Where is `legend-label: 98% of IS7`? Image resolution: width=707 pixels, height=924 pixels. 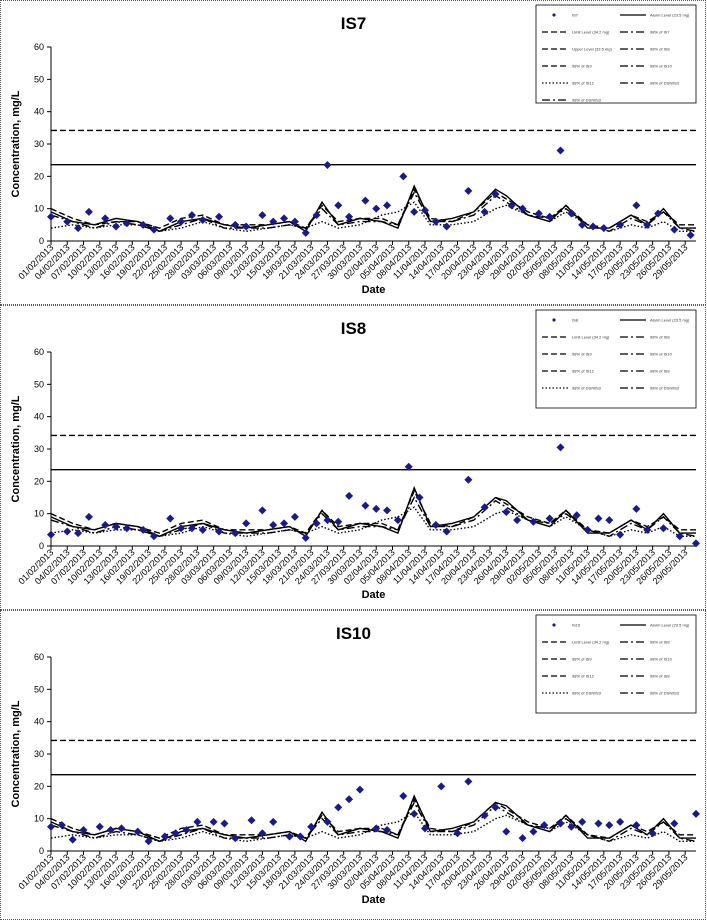 legend-label: 98% of IS7 is located at coordinates (660, 32).